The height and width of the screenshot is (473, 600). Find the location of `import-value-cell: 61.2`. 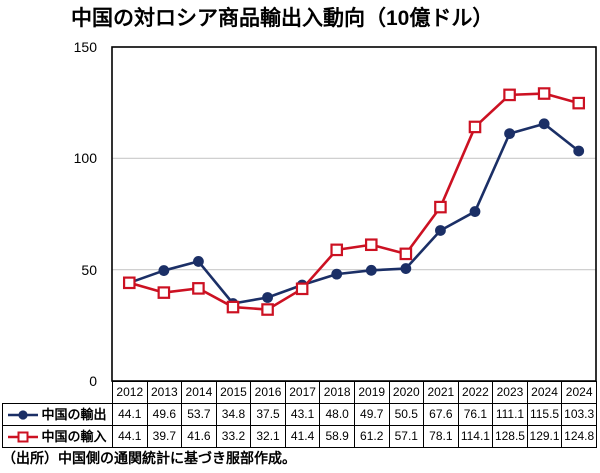

import-value-cell: 61.2 is located at coordinates (371, 436).